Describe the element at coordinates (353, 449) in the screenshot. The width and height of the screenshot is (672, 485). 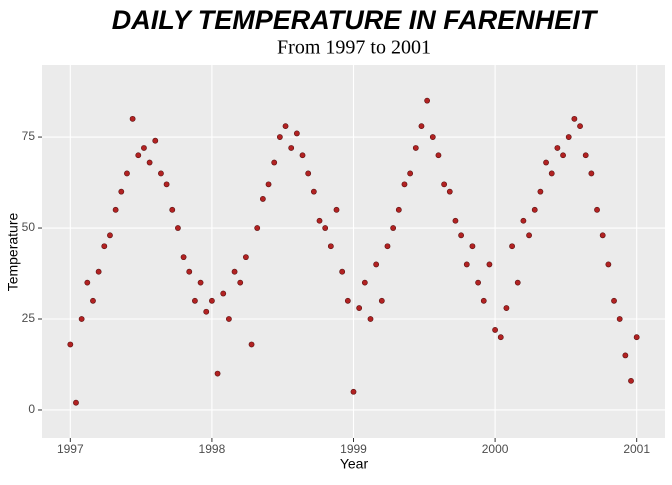
I see `x-tick-label: 1999` at that location.